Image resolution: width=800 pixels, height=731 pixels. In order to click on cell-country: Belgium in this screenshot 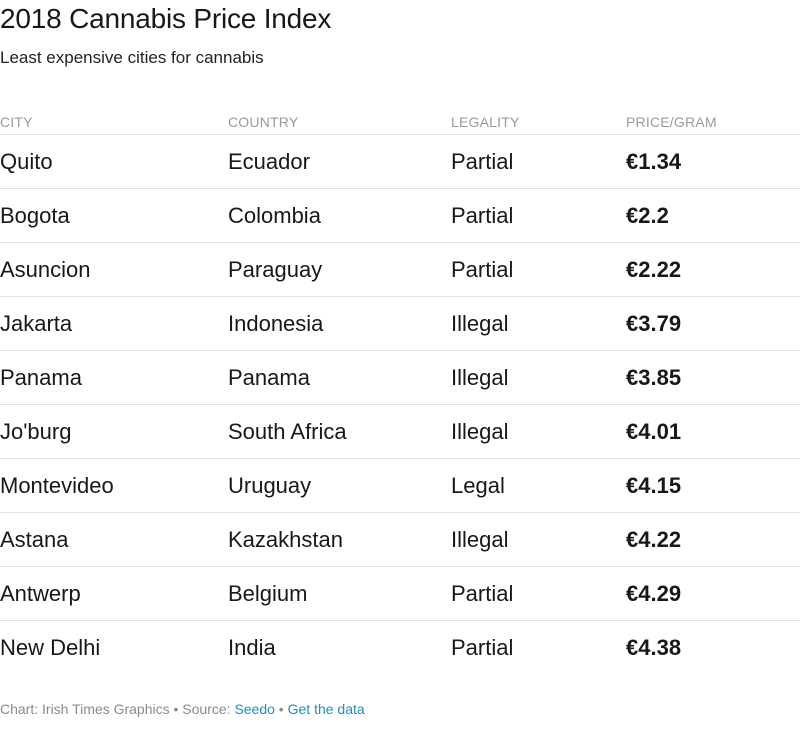, I will do `click(339, 593)`.